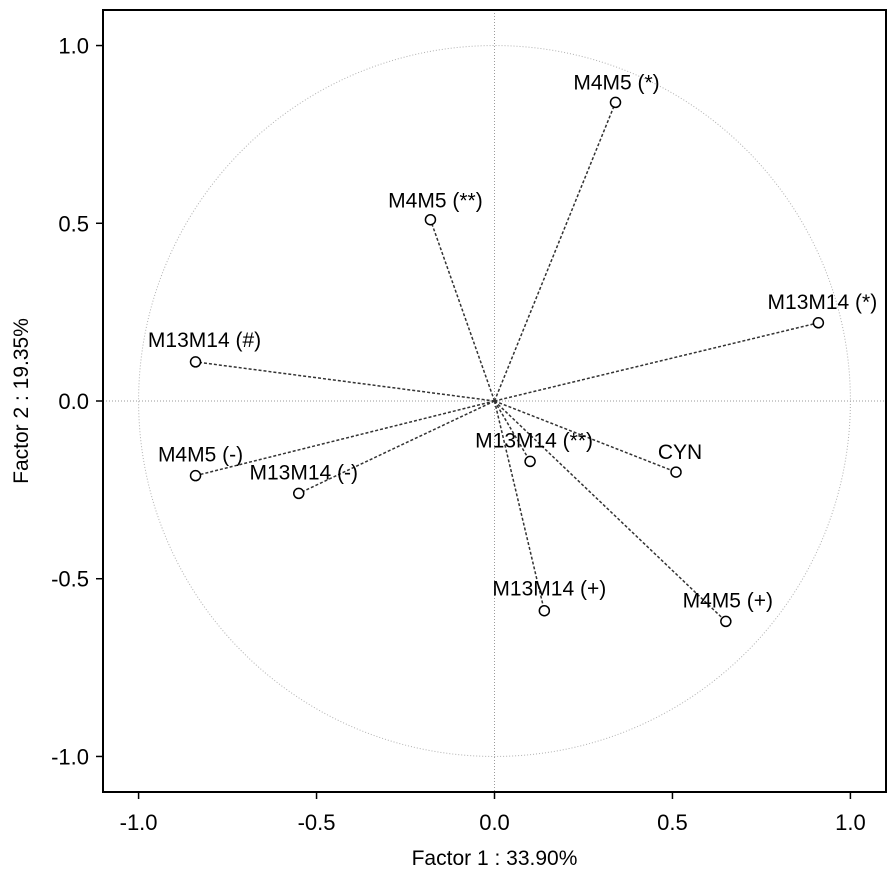 The image size is (889, 872). I want to click on variable-label: M13M14 (**), so click(534, 440).